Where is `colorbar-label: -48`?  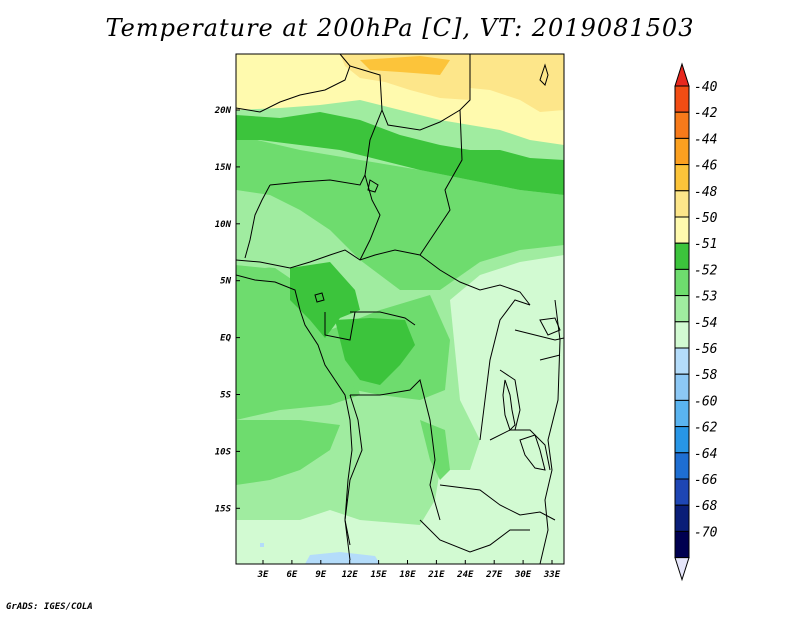
colorbar-label: -48 is located at coordinates (706, 192).